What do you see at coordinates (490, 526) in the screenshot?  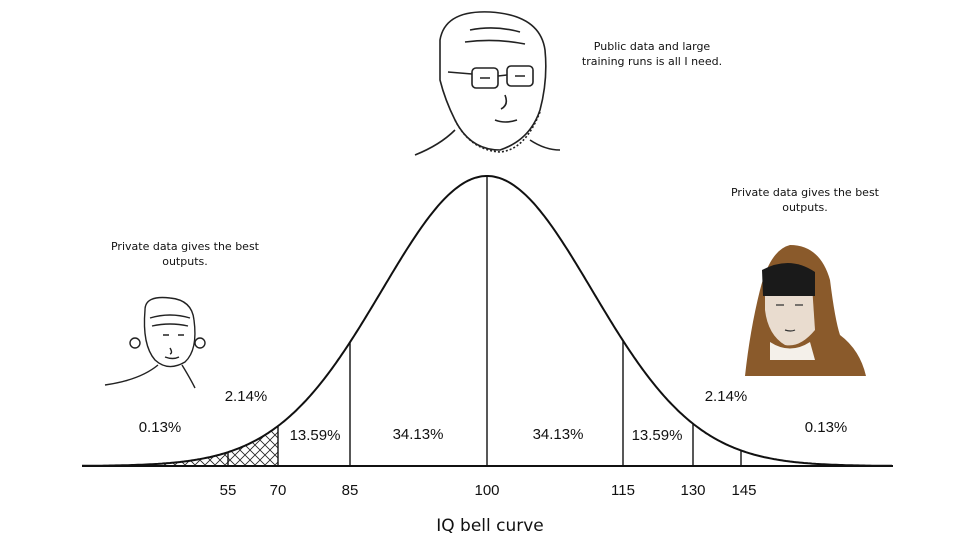 I see `chart-title: IQ bell curve` at bounding box center [490, 526].